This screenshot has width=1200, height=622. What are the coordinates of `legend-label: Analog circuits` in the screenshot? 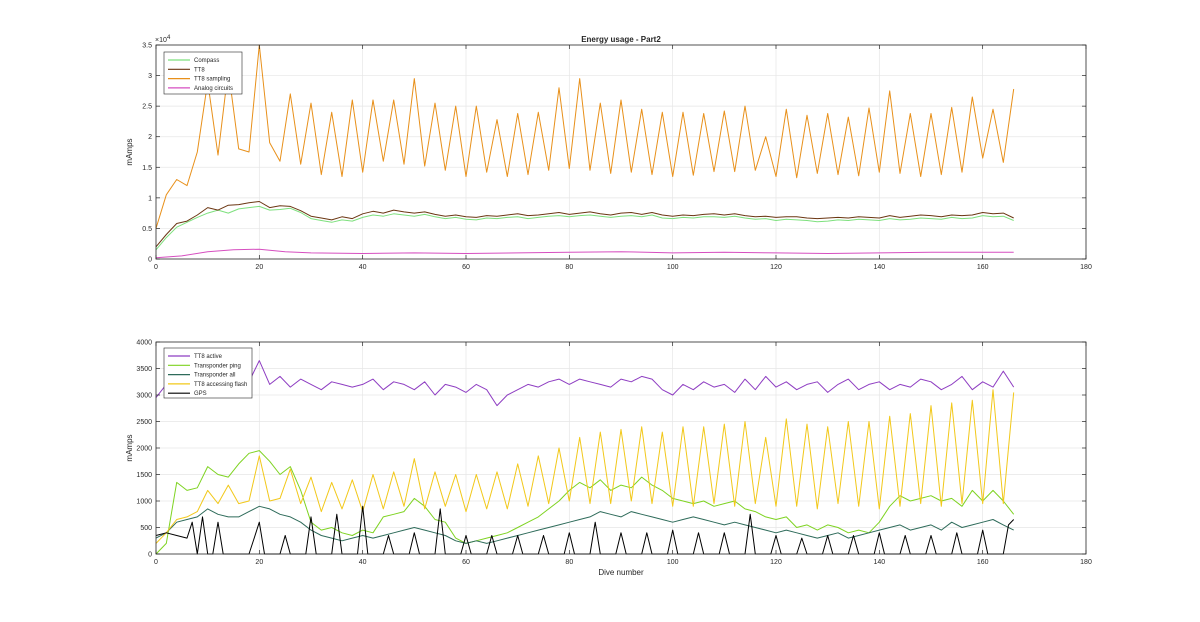 It's located at (213, 89).